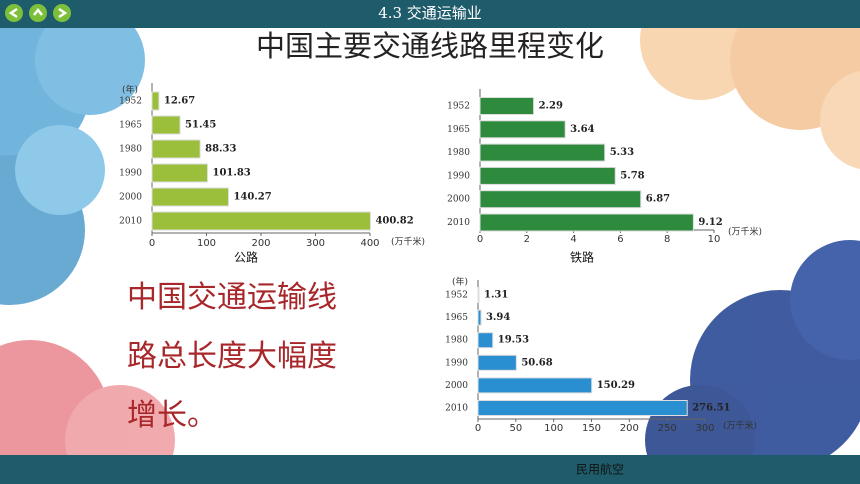 This screenshot has height=484, width=860. Describe the element at coordinates (246, 257) in the screenshot. I see `chart-title: 公路` at that location.